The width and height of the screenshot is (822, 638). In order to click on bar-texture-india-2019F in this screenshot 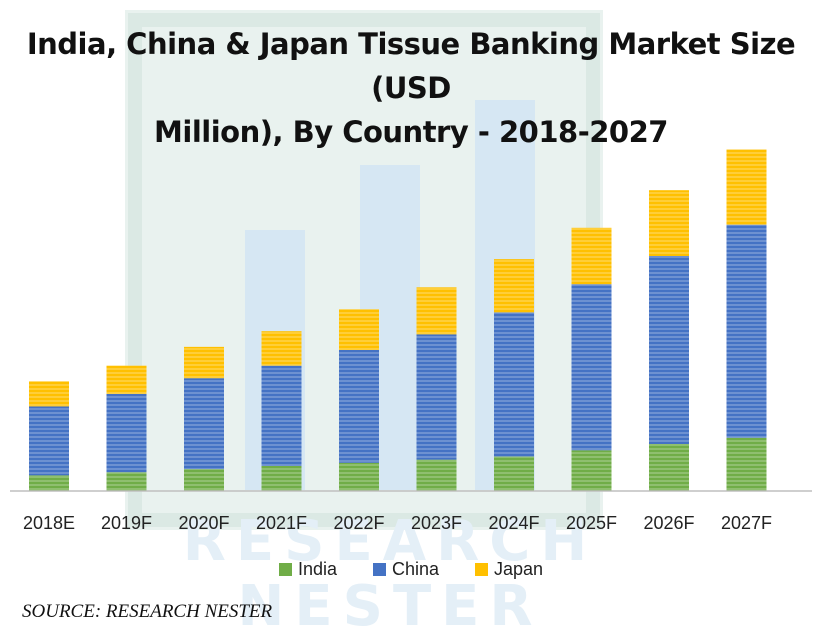, I will do `click(126, 481)`.